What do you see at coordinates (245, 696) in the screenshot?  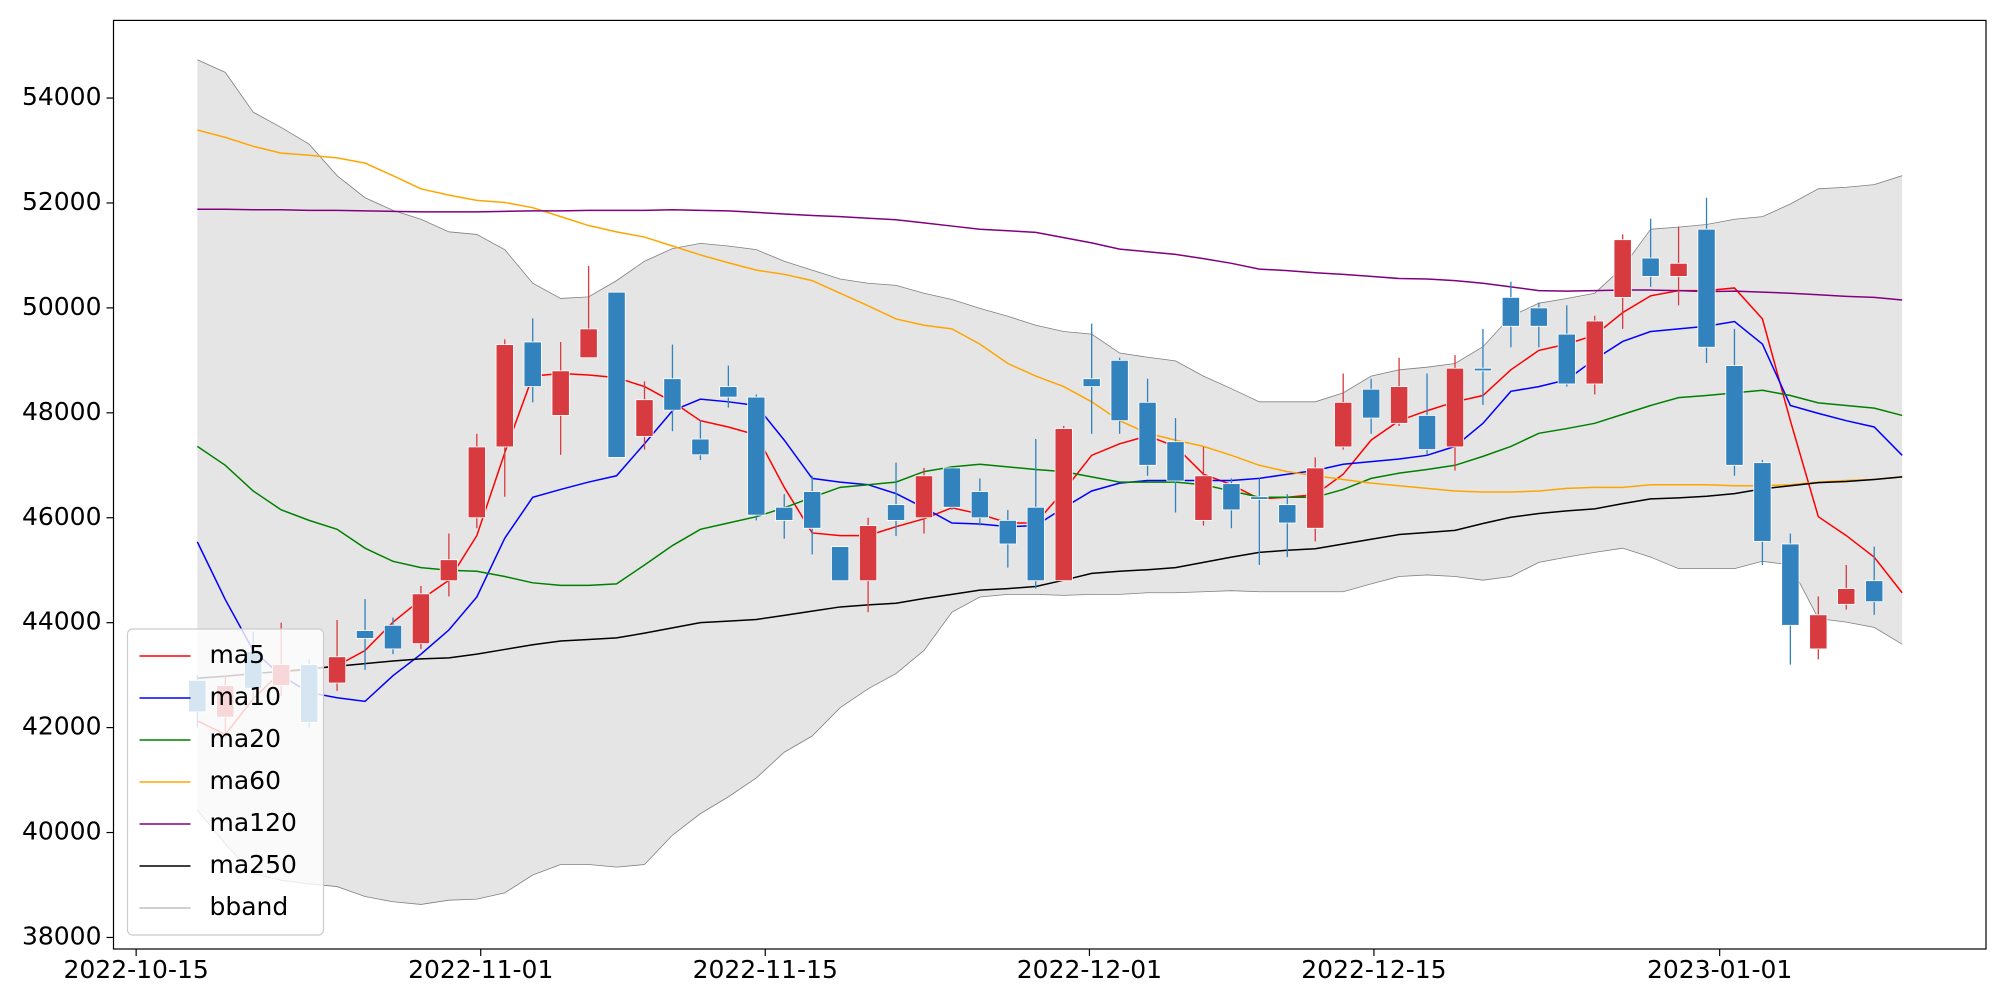 I see `legend-label: ma10` at bounding box center [245, 696].